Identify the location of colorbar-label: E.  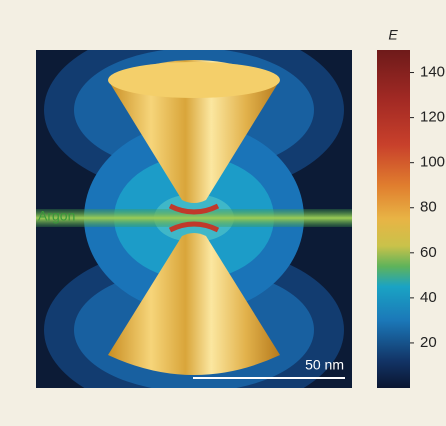
(393, 35).